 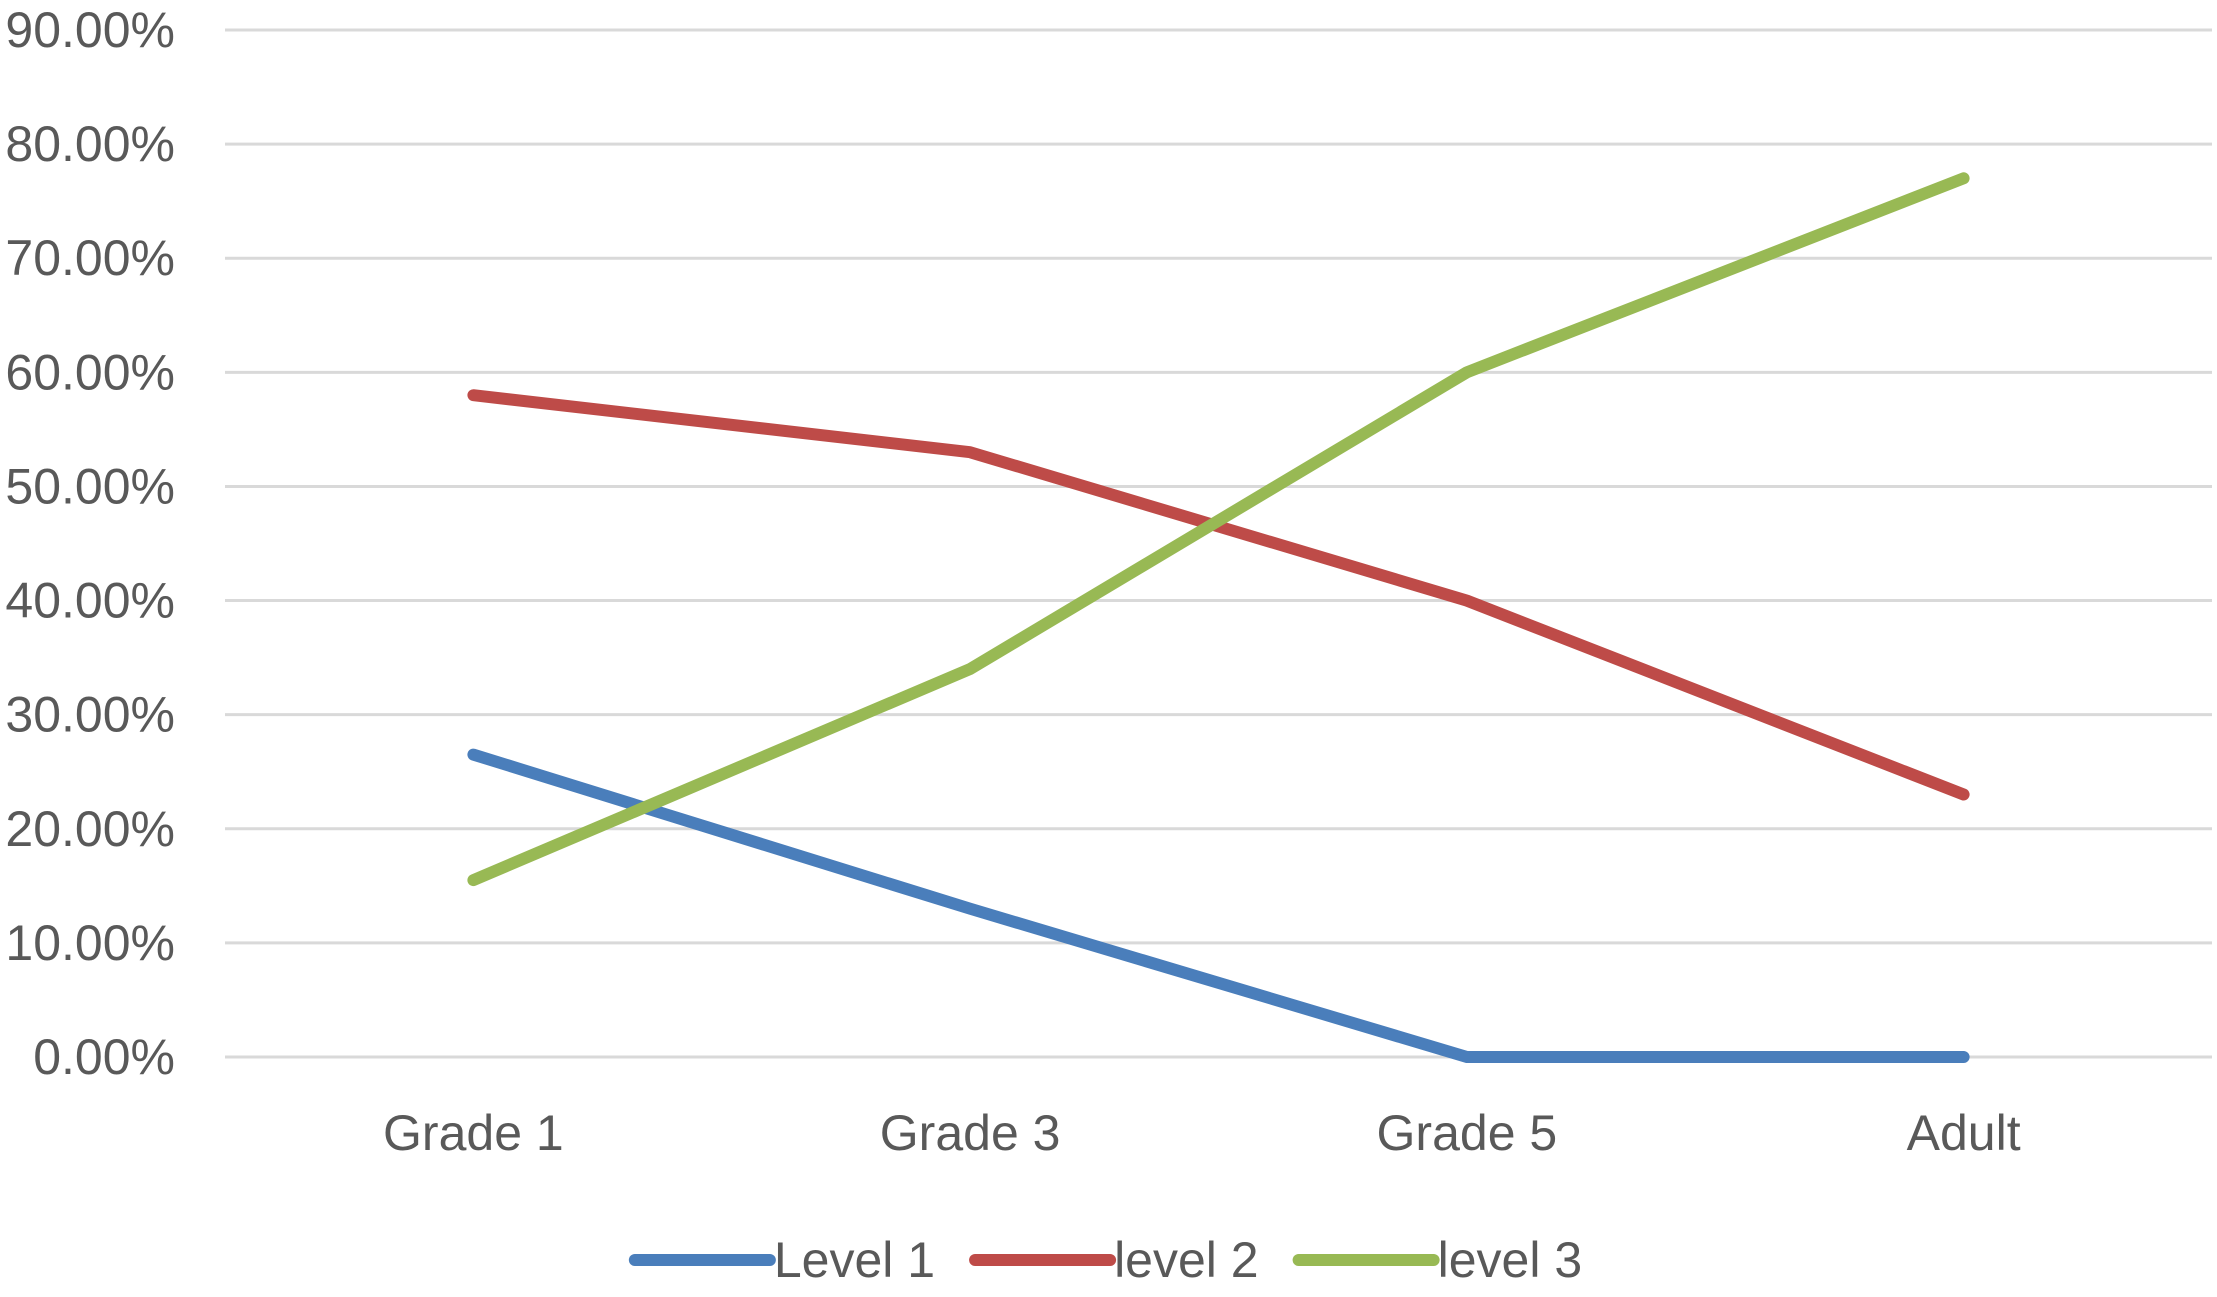 What do you see at coordinates (90, 144) in the screenshot?
I see `y-tick-label: 80.00%` at bounding box center [90, 144].